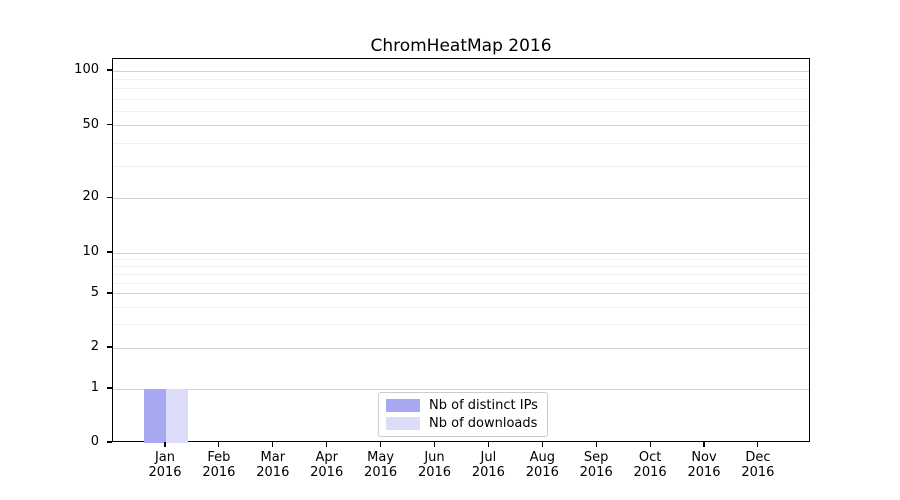  I want to click on x-tick-label: Apr 2016, so click(327, 465).